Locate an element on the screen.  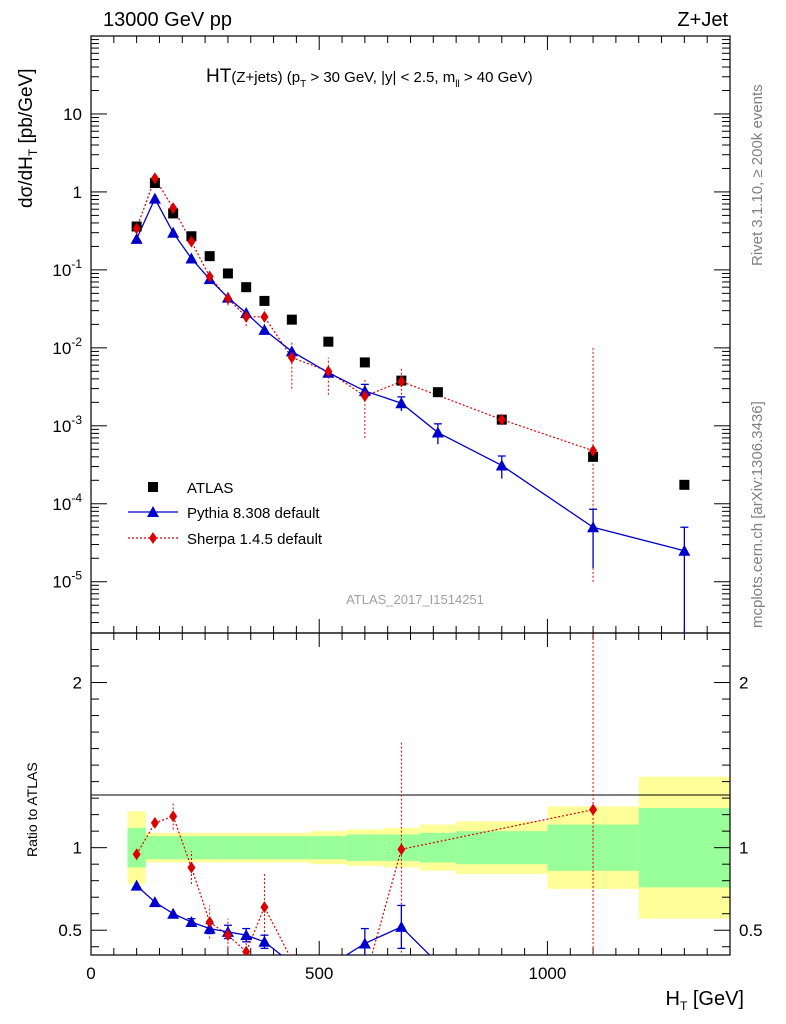
plot-title-cuts-a-sub: T is located at coordinates (303, 84).